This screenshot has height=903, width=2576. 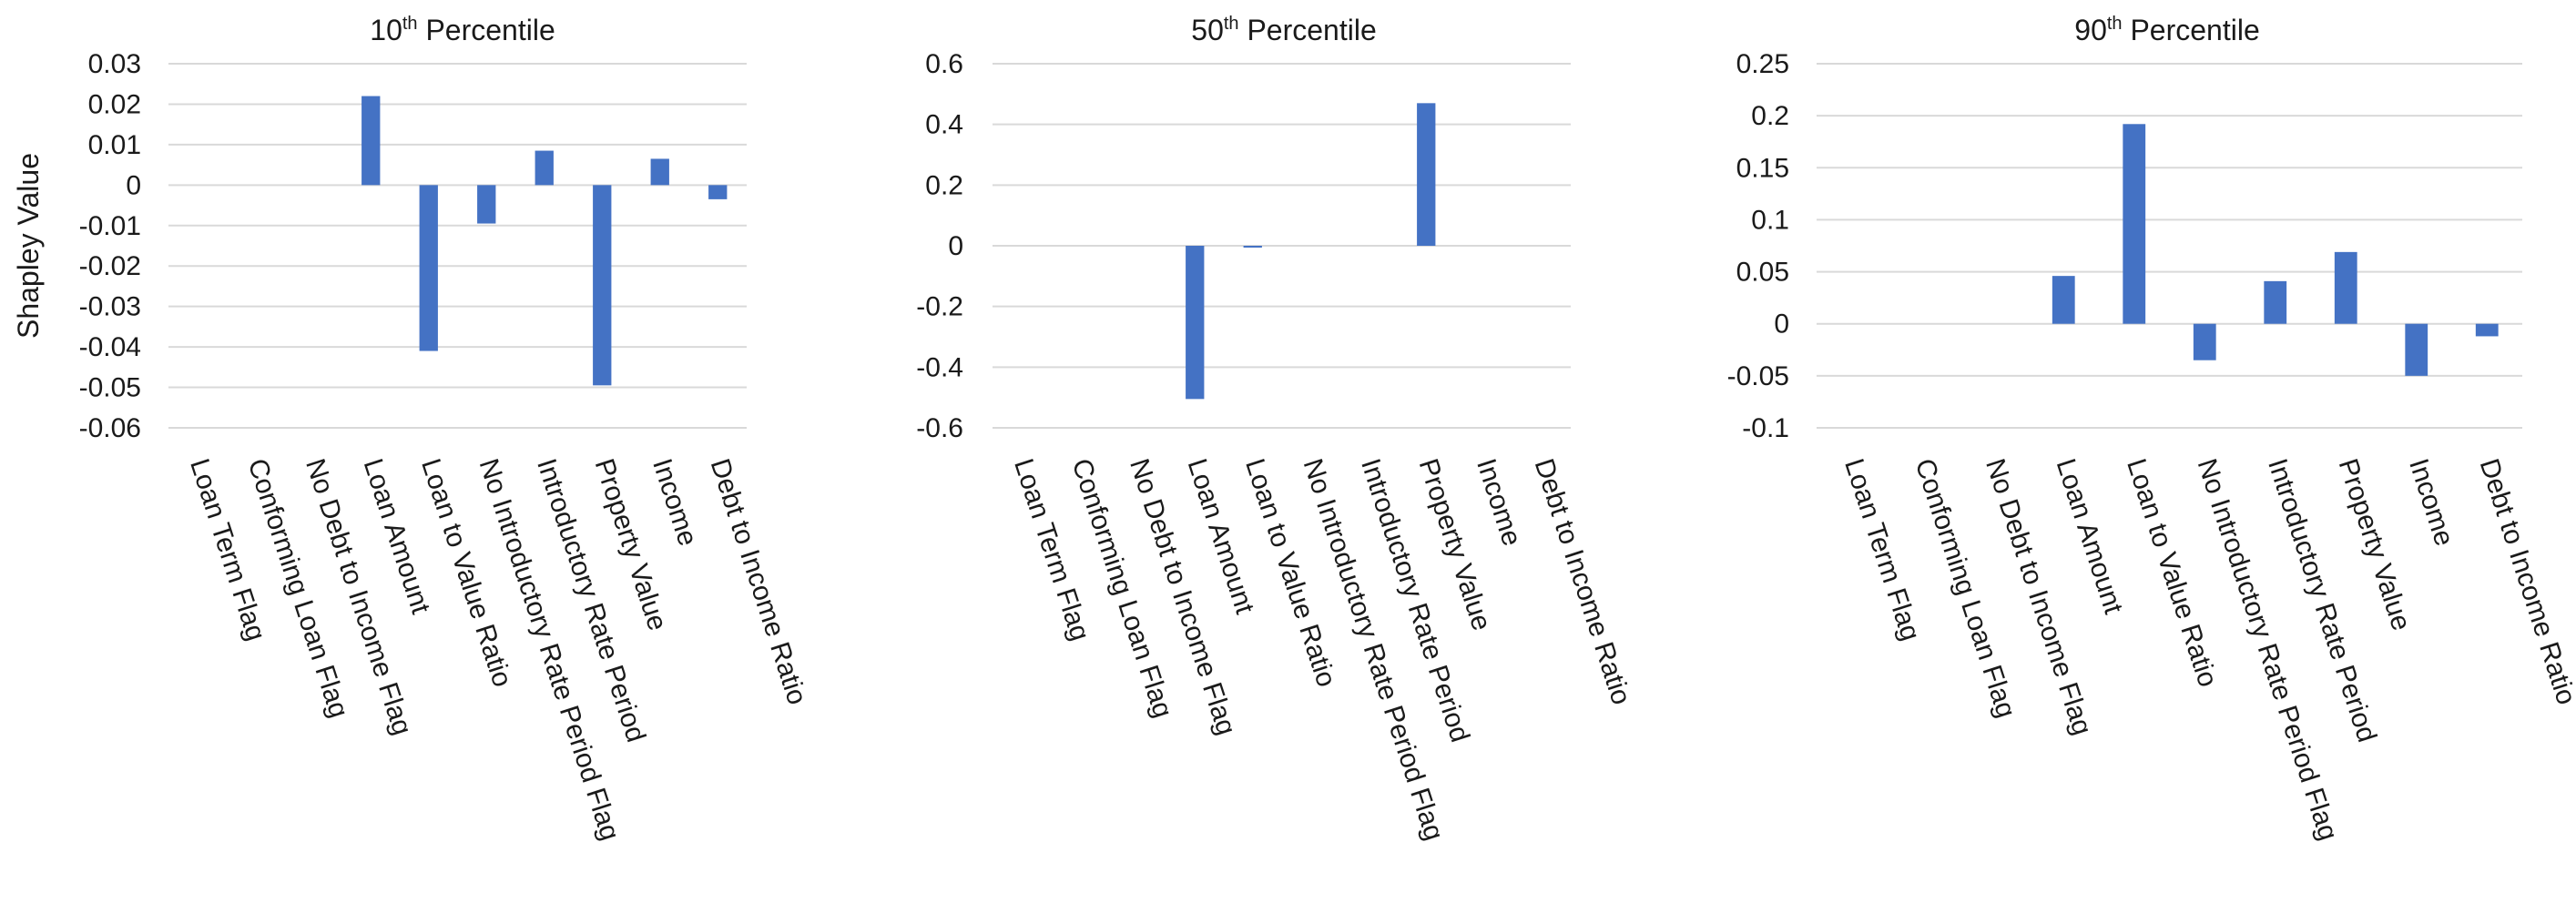 I want to click on y-tick-label: 0.05, so click(x=1762, y=273).